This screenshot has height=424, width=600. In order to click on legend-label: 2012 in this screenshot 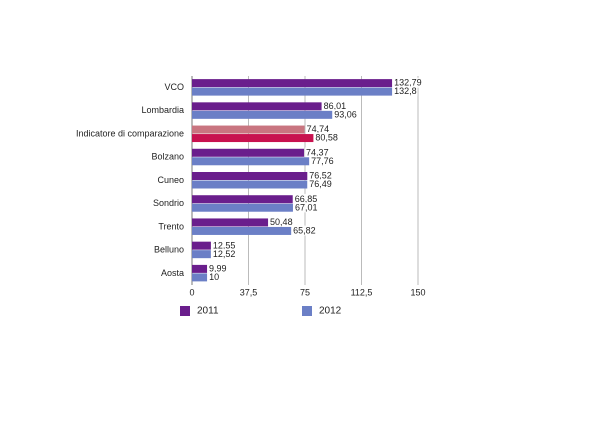, I will do `click(330, 311)`.